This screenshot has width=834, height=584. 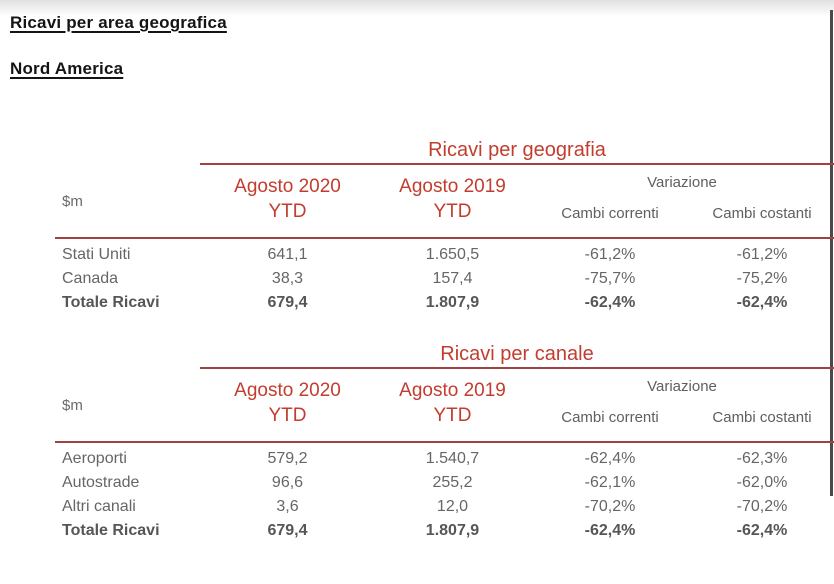 What do you see at coordinates (762, 278) in the screenshot?
I see `cell-var-constant: -75,2%` at bounding box center [762, 278].